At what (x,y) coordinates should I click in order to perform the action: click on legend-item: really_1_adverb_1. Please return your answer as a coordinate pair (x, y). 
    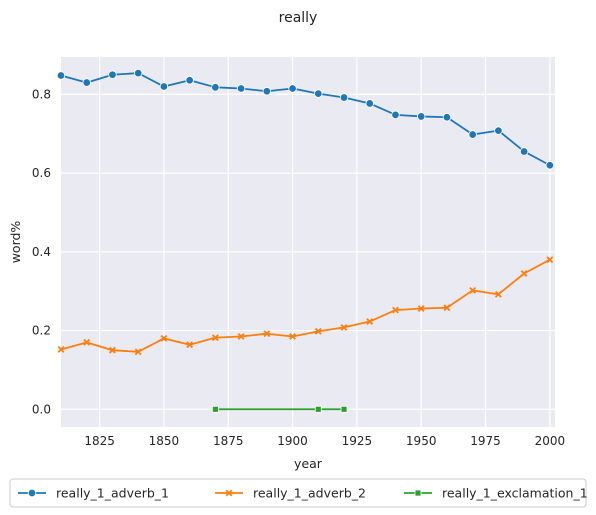
    Looking at the image, I should click on (93, 493).